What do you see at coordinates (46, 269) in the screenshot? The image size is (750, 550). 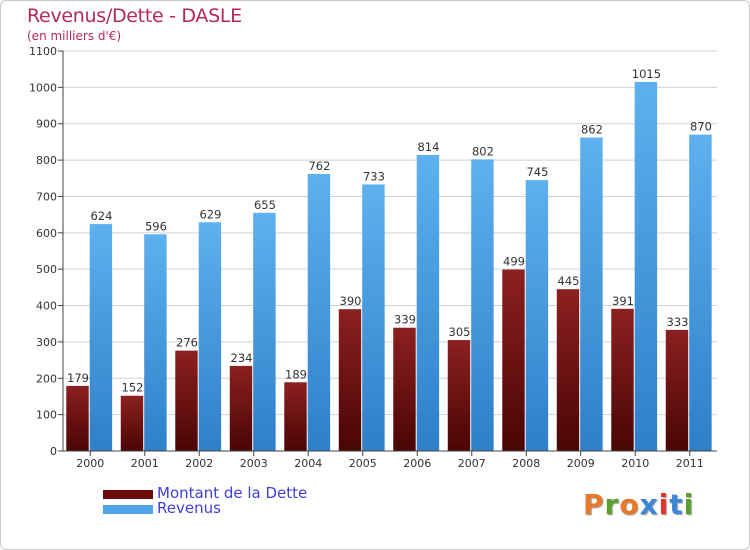 I see `y-tick-label: 500` at bounding box center [46, 269].